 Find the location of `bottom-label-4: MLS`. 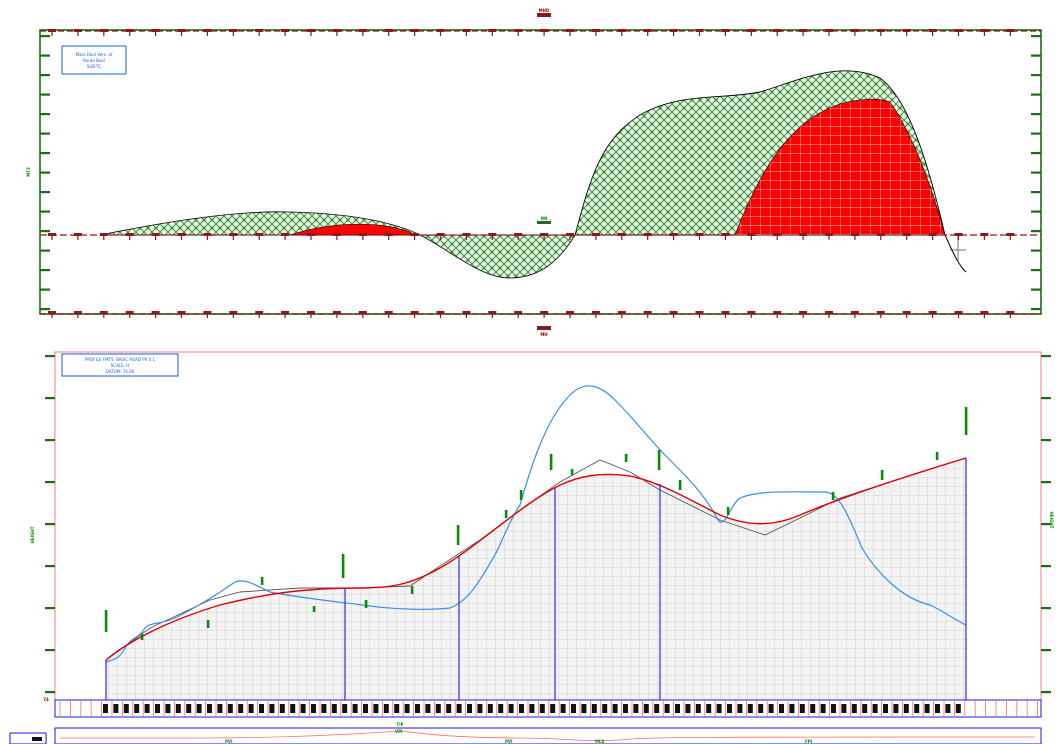

bottom-label-4: MLS is located at coordinates (600, 741).